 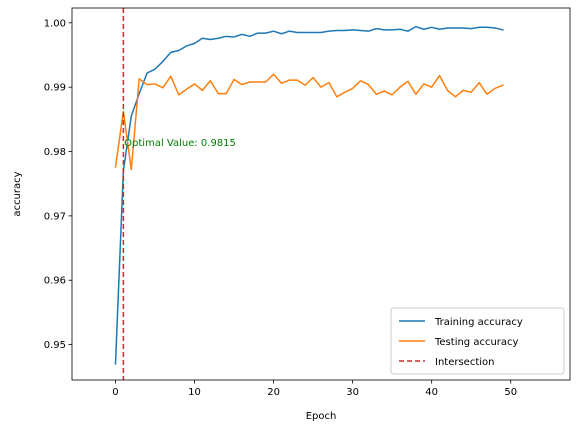 I want to click on x-tick-label: 10, so click(x=194, y=392).